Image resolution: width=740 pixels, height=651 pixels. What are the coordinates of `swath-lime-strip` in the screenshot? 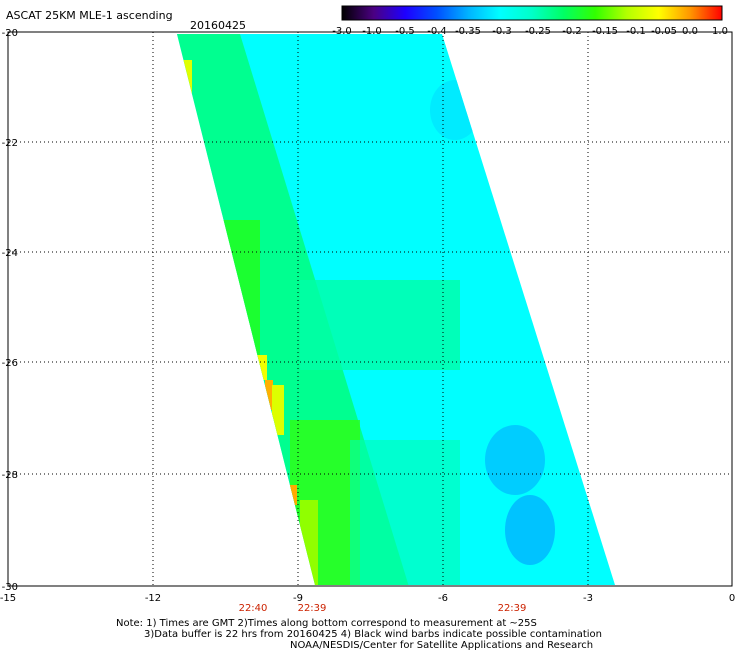 It's located at (309, 542).